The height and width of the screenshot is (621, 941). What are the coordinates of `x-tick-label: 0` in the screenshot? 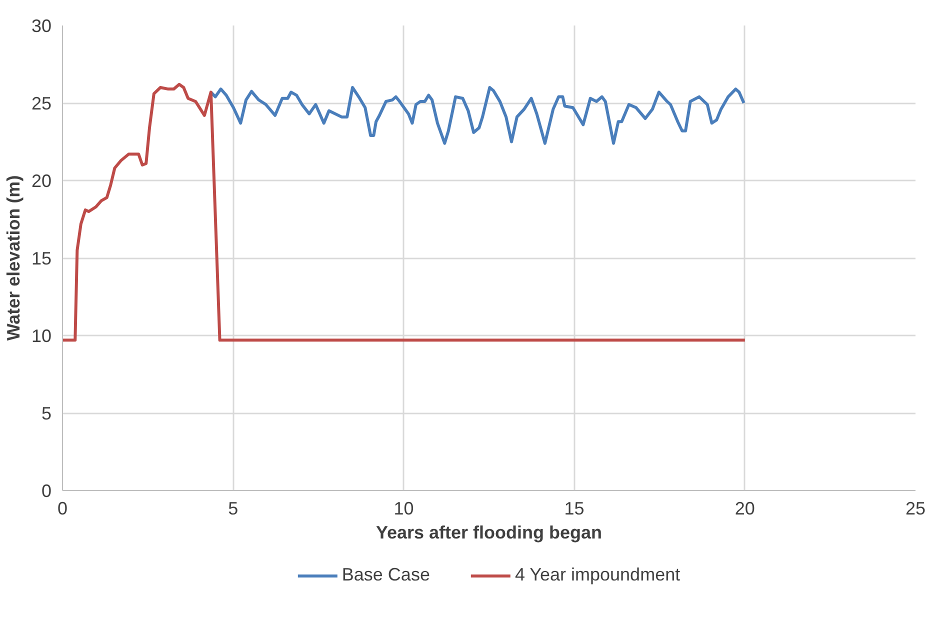 It's located at (62, 508).